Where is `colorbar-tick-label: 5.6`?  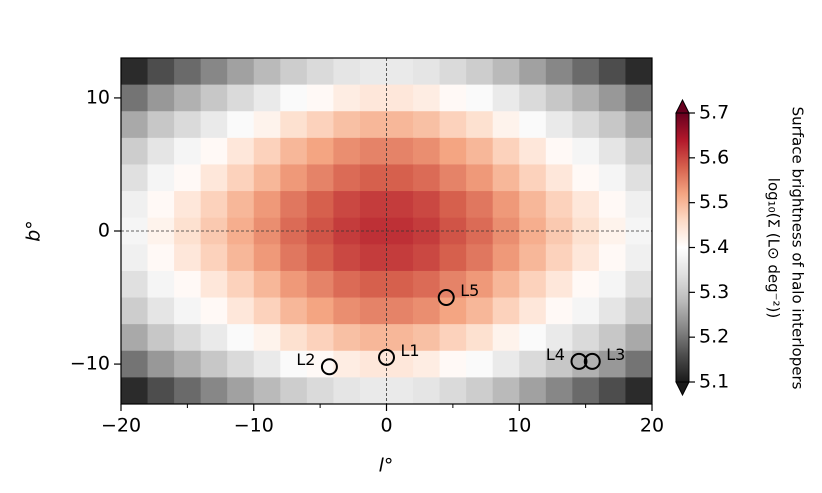 colorbar-tick-label: 5.6 is located at coordinates (714, 157).